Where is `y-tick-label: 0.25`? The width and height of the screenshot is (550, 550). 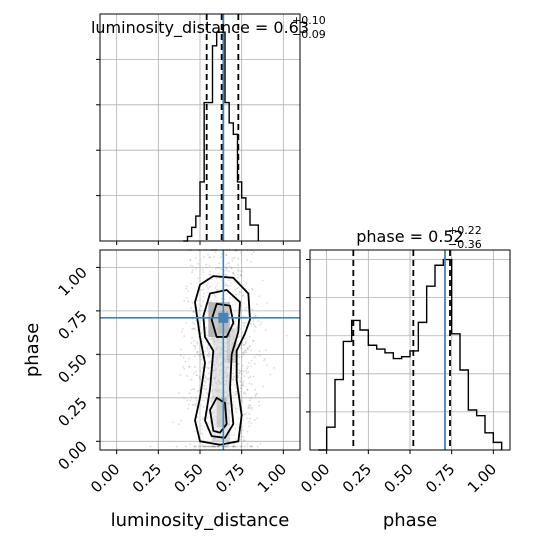
y-tick-label: 0.25 is located at coordinates (72, 412).